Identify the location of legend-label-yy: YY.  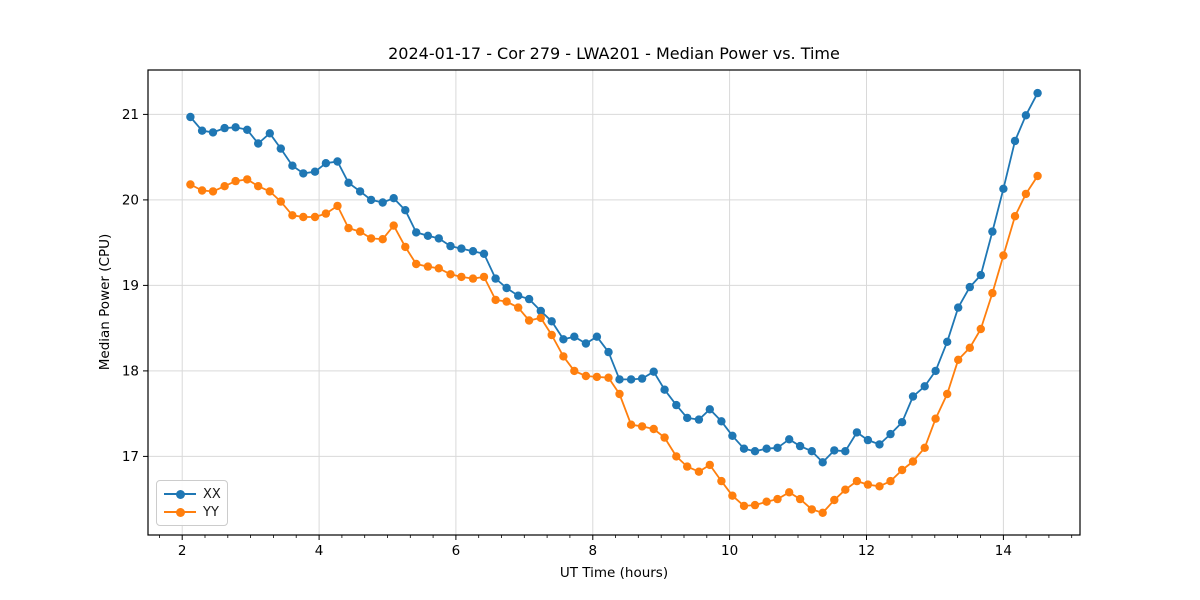
(211, 512).